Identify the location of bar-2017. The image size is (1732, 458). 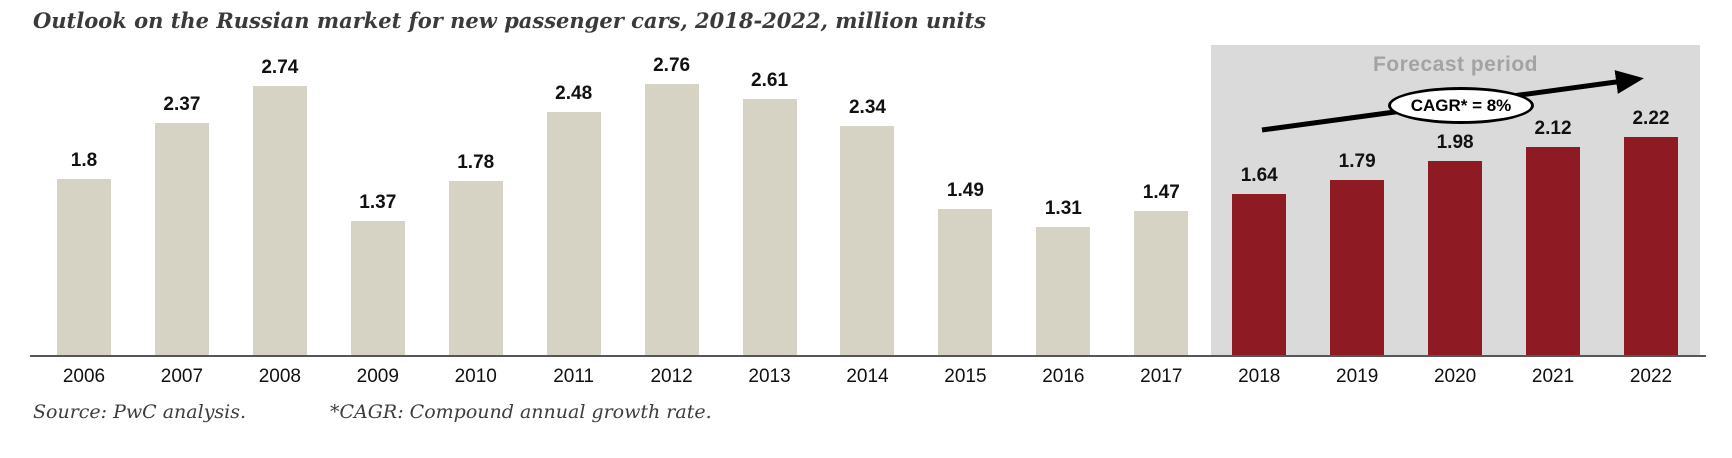
(1161, 283).